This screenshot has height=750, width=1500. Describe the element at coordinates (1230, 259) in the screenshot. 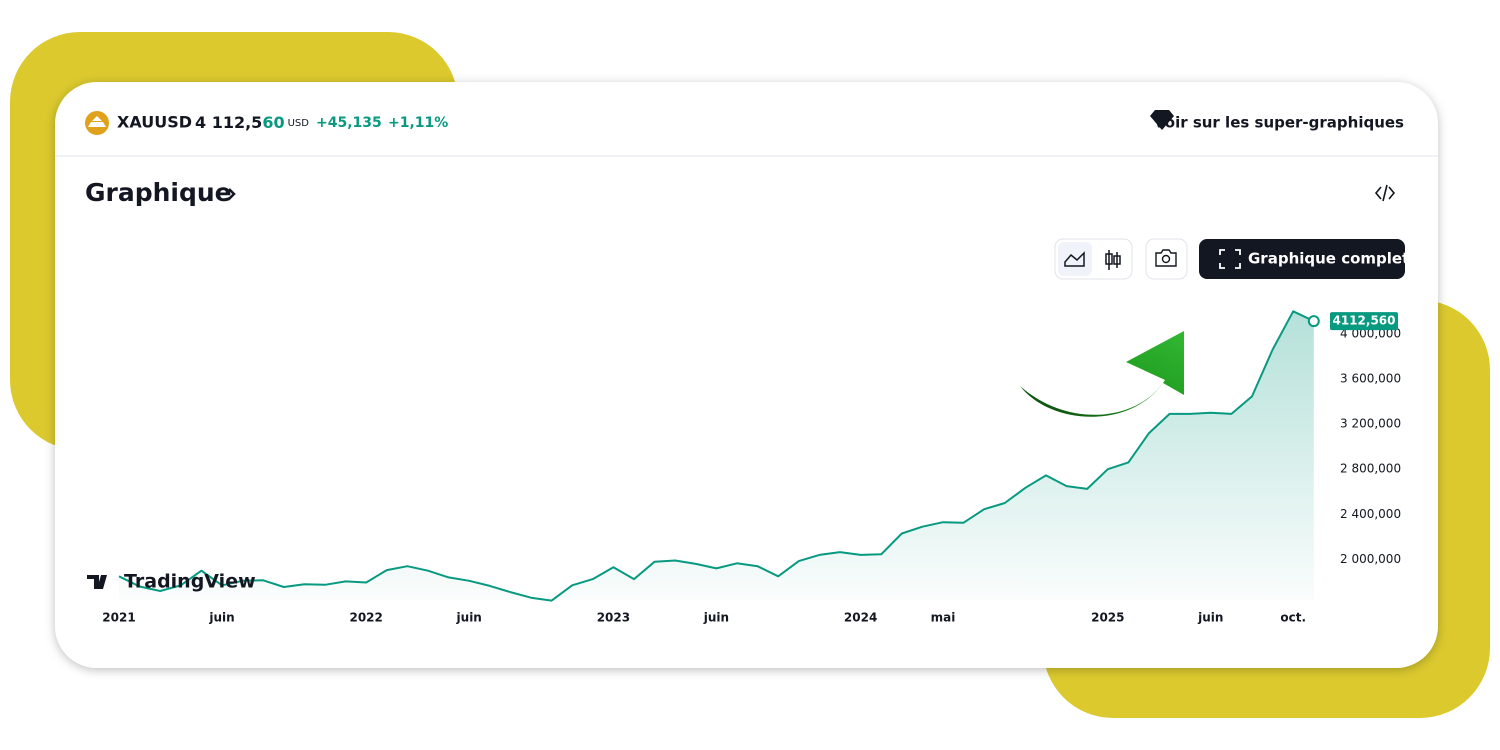

I see `fullscreen-icon` at that location.